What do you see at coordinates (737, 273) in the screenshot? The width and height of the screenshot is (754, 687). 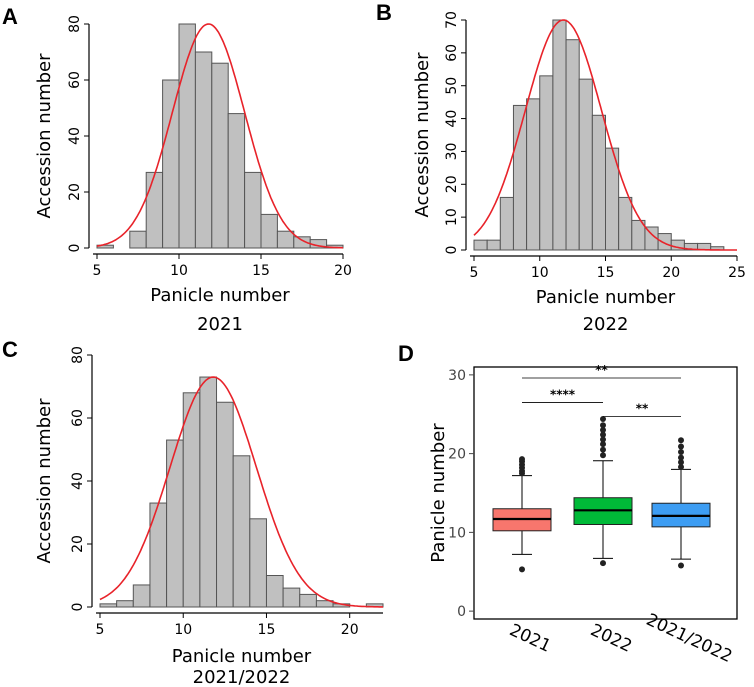 I see `x-tick-label: 25` at bounding box center [737, 273].